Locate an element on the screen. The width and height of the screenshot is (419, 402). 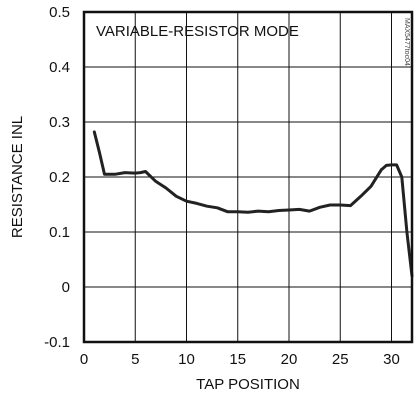
x-tick-label: 5 is located at coordinates (135, 359).